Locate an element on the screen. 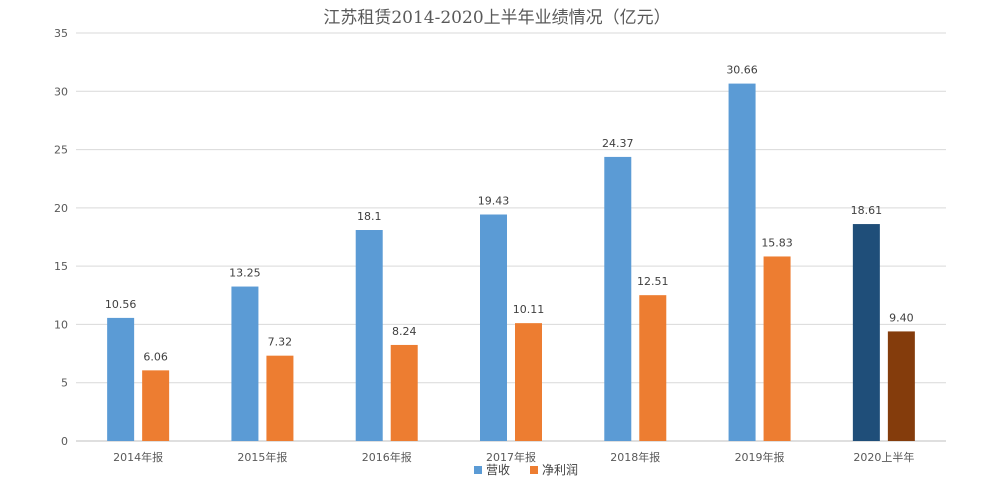 The width and height of the screenshot is (994, 488). data-label: 19.43 is located at coordinates (494, 201).